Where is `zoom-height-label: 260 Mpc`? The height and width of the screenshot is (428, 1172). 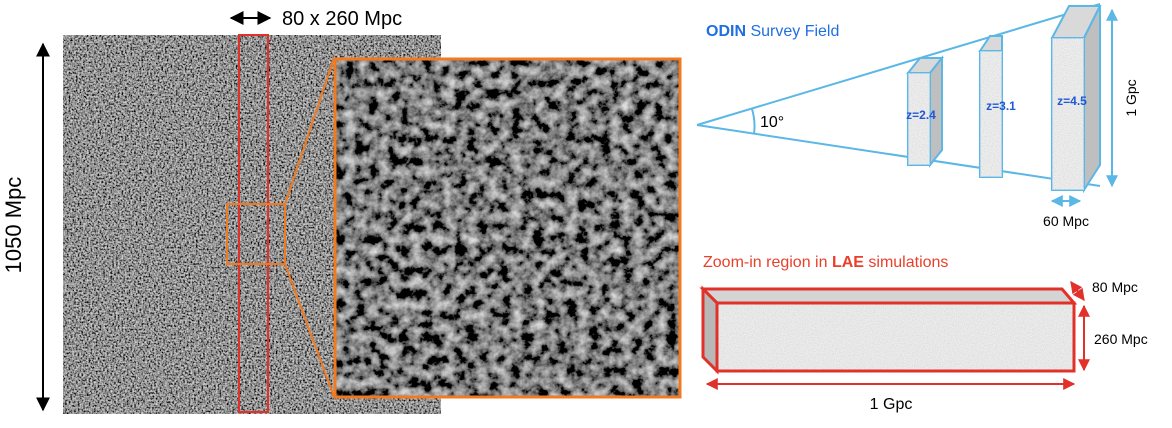 zoom-height-label: 260 Mpc is located at coordinates (1121, 339).